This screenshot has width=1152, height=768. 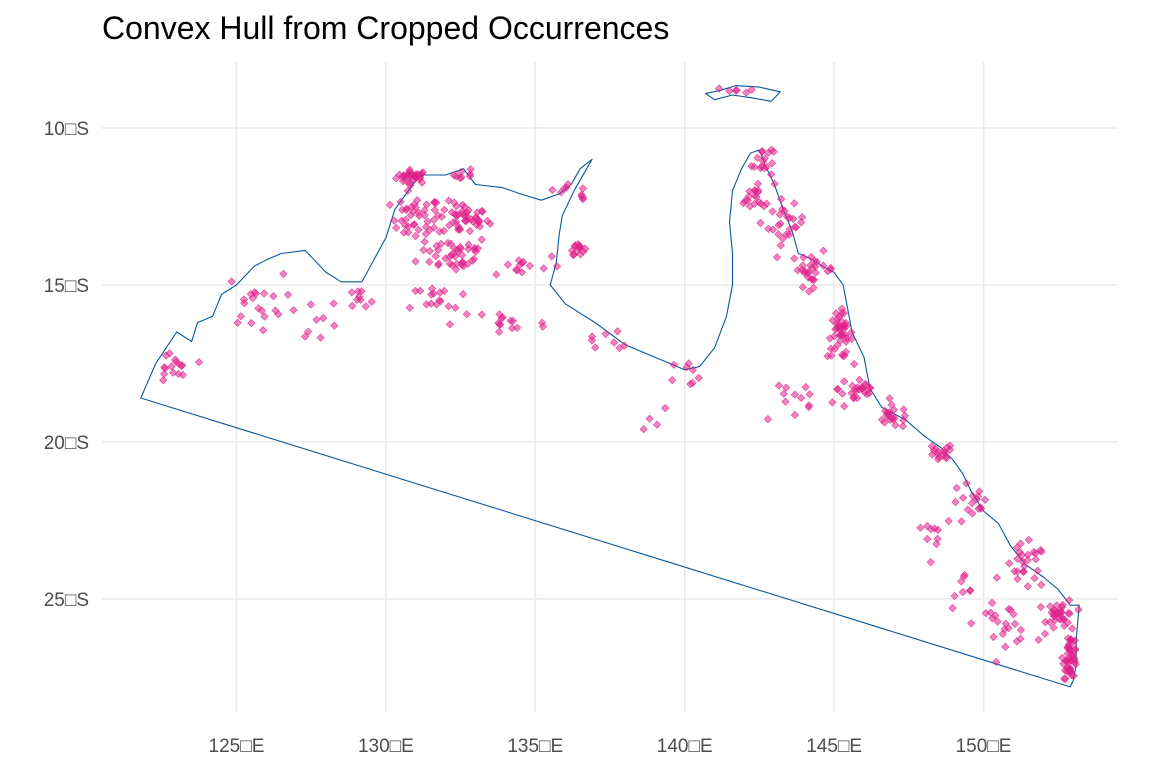 I want to click on x-tick-label: 130□E, so click(x=386, y=746).